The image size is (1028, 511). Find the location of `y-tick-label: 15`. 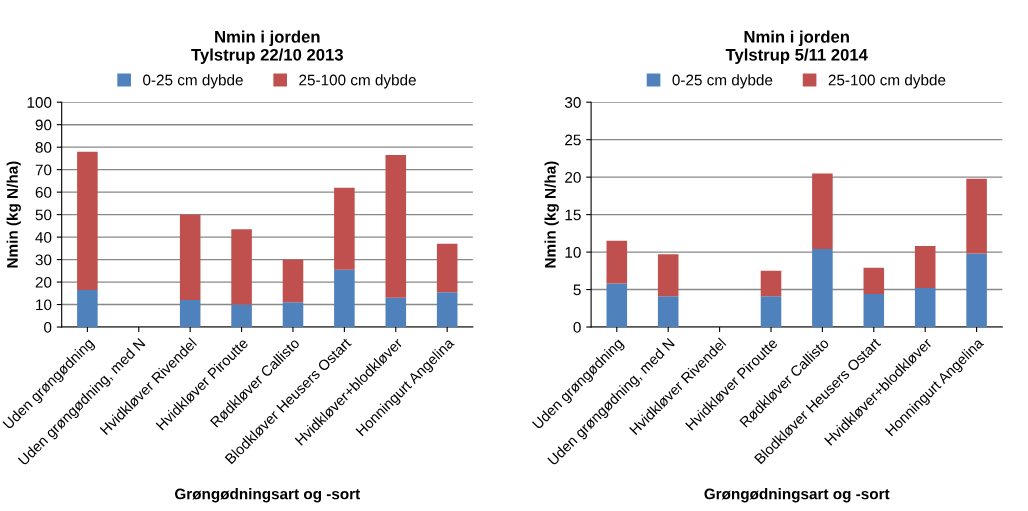

y-tick-label: 15 is located at coordinates (573, 215).